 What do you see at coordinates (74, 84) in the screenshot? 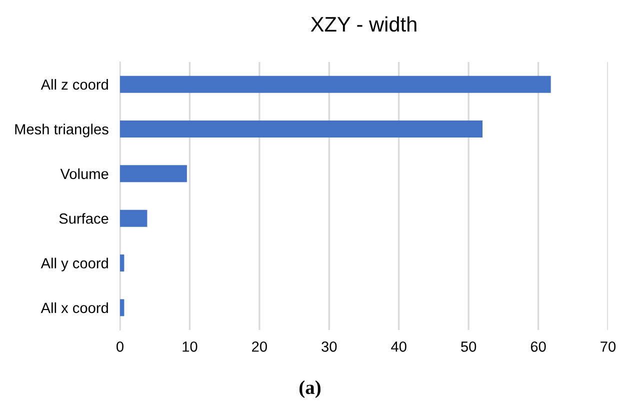
I see `y-tick-label: All z coord` at bounding box center [74, 84].